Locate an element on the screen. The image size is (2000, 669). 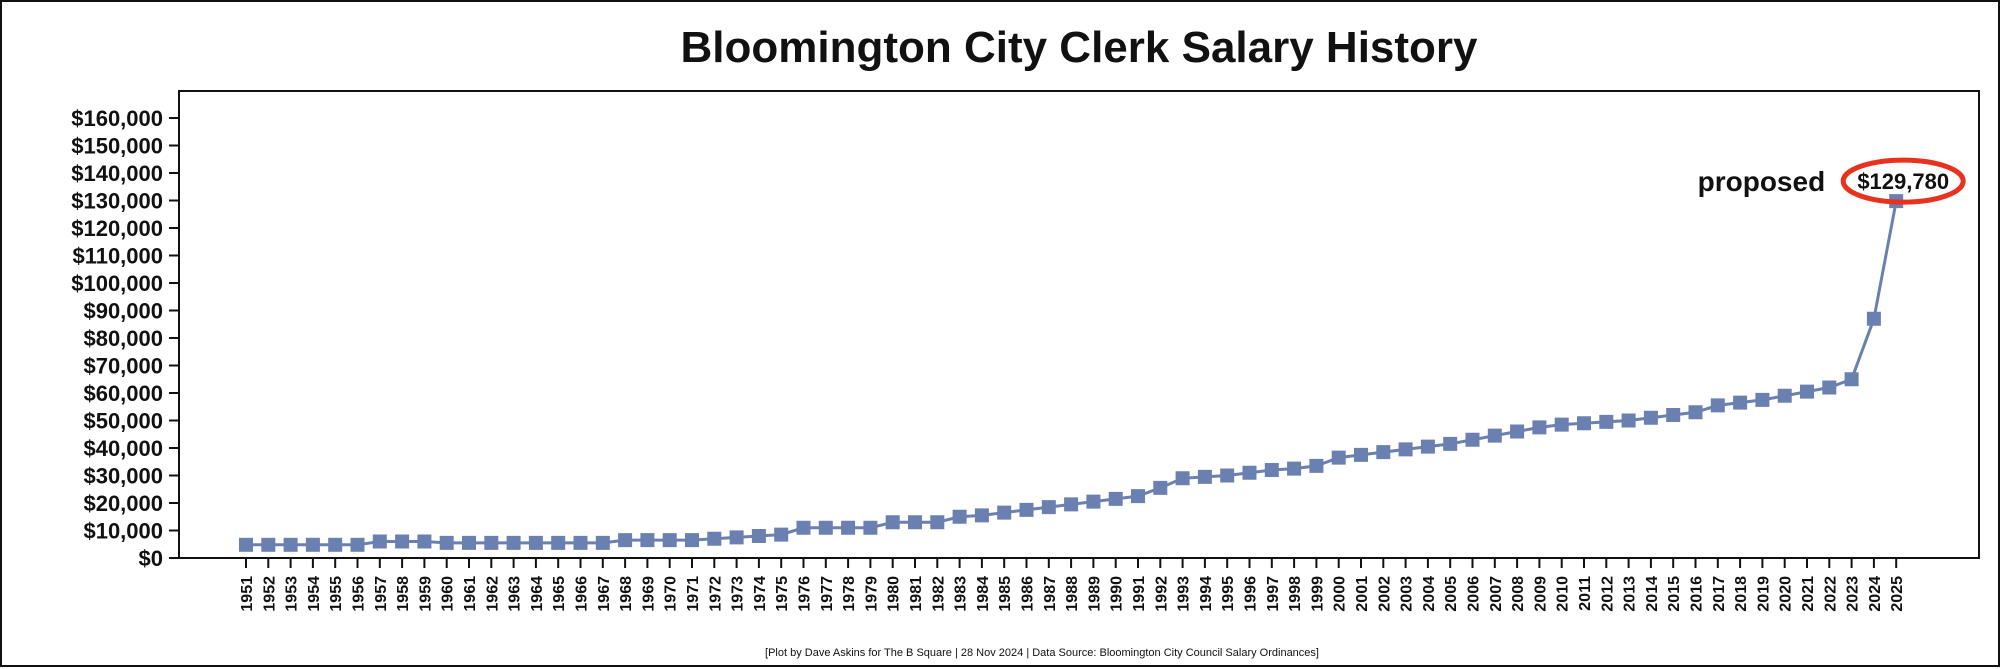
highlight-circle is located at coordinates (1903, 181).